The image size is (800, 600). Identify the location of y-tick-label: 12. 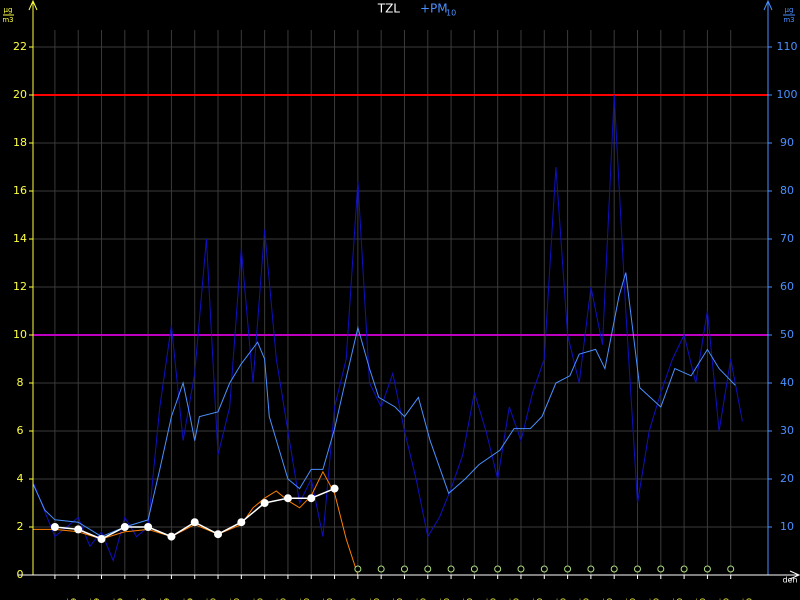
(20, 286).